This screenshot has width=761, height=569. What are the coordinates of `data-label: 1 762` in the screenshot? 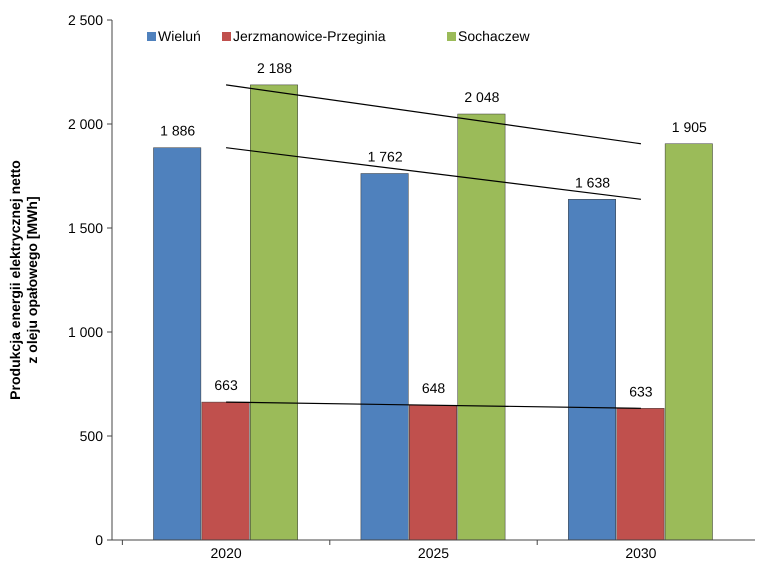 It's located at (385, 156).